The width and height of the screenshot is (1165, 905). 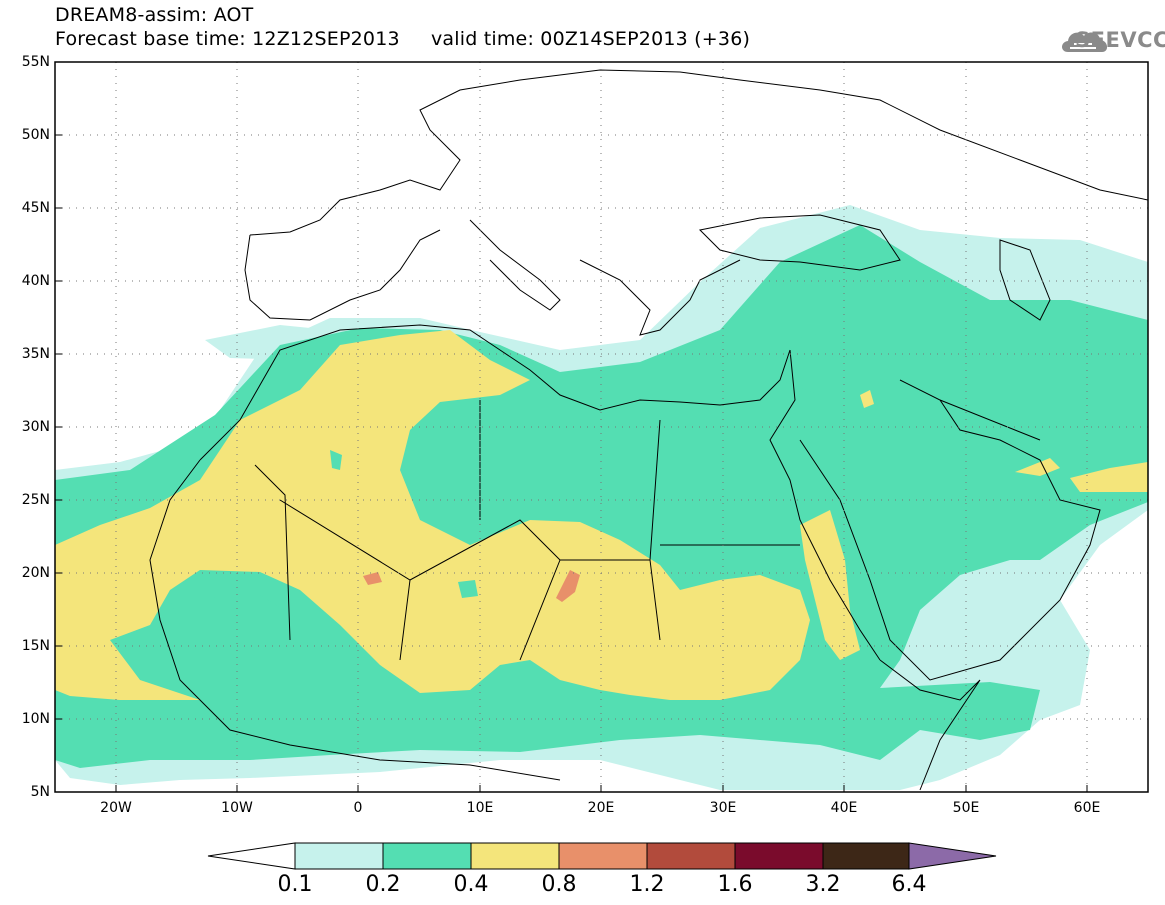 I want to click on lon-label: 20W, so click(x=116, y=808).